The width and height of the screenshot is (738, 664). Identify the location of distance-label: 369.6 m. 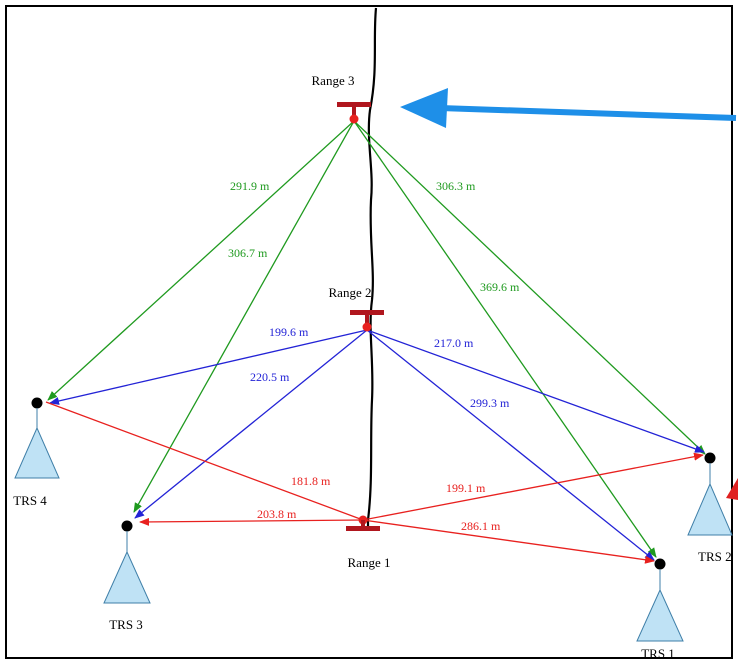
(500, 287).